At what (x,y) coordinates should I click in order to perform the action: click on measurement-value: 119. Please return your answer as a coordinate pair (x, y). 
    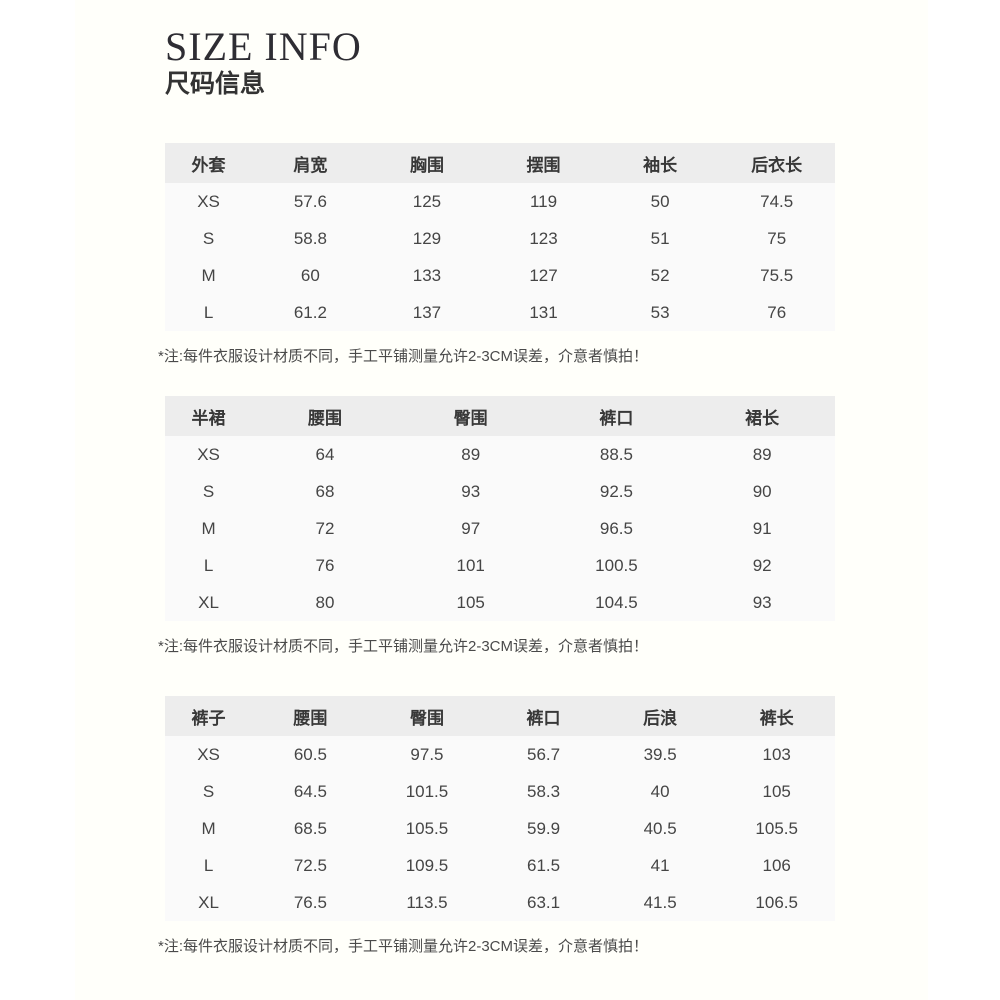
    Looking at the image, I should click on (543, 201).